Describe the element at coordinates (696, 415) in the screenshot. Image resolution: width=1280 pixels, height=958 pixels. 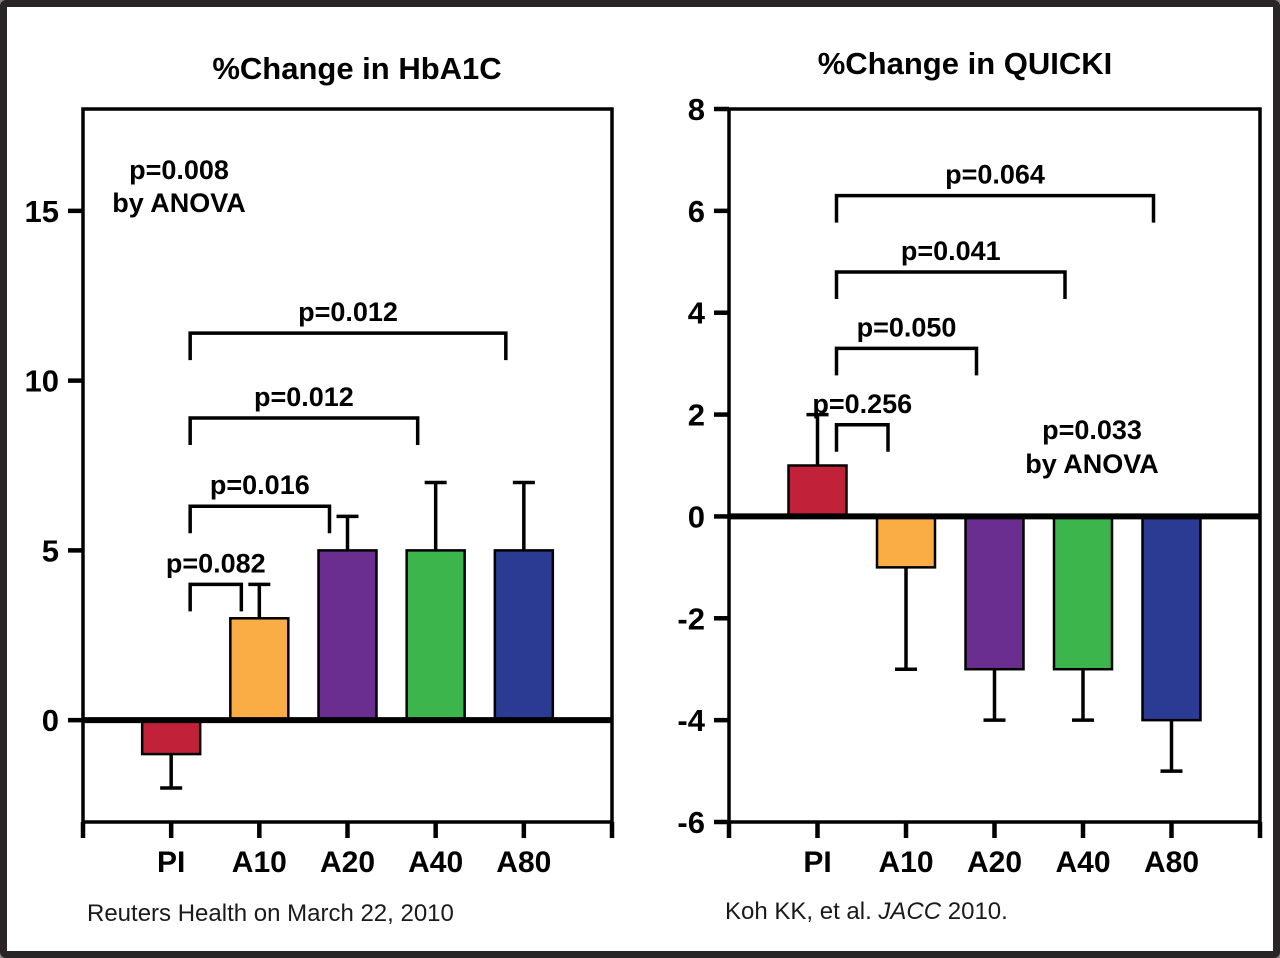
I see `y-axis-label: 2` at that location.